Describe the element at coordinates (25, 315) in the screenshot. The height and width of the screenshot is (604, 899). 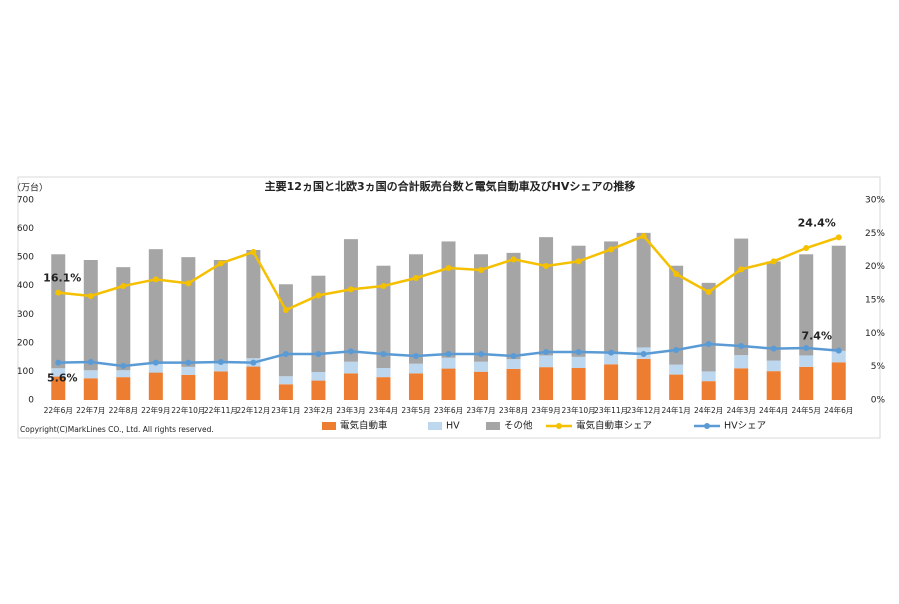
I see `y-tick-label: 300` at that location.